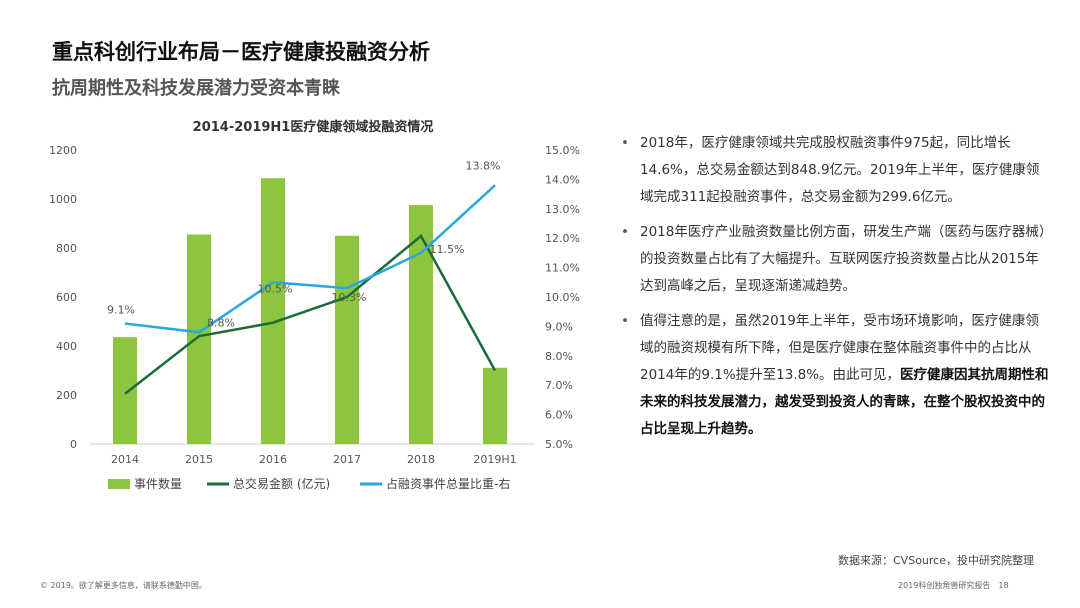 The image size is (1080, 608). What do you see at coordinates (119, 484) in the screenshot?
I see `legend-swatch-bar` at bounding box center [119, 484].